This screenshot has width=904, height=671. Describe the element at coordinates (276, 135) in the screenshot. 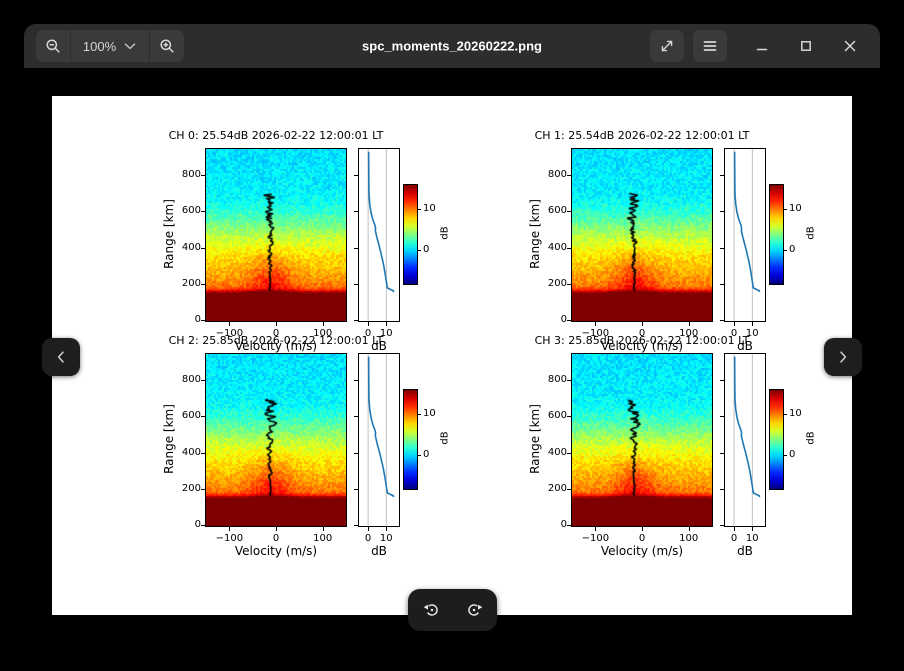

I see `channel-title: CH 0: 25.54dB 2026-02-22 12:00:01 LT` at that location.